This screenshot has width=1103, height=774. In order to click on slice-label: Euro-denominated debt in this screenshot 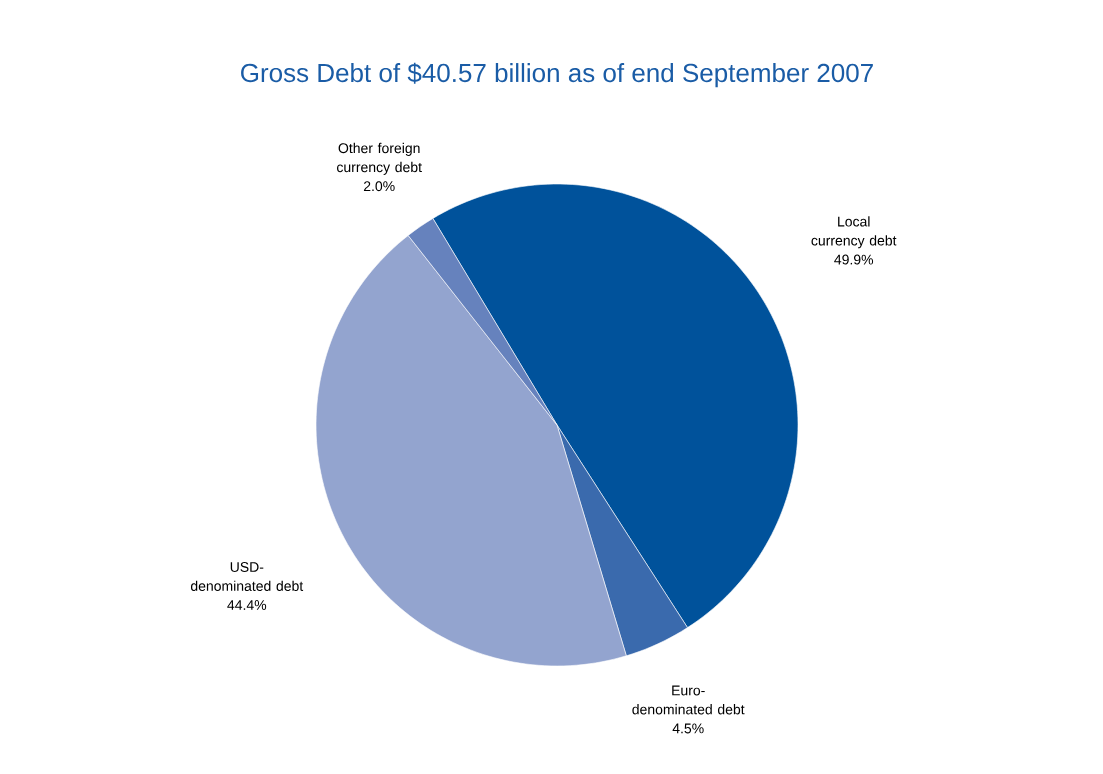, I will do `click(688, 700)`.